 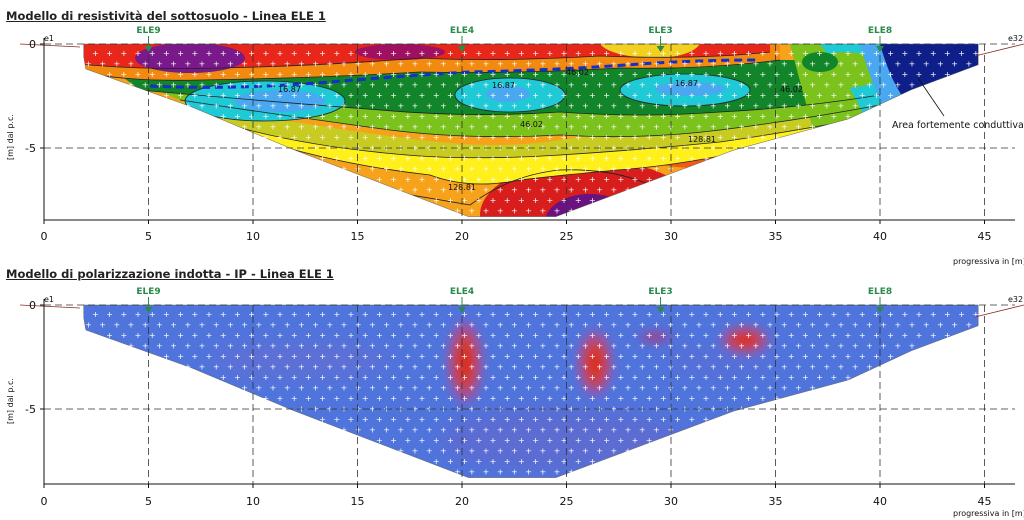 What do you see at coordinates (32, 44) in the screenshot?
I see `y-tick-label: 0` at bounding box center [32, 44].